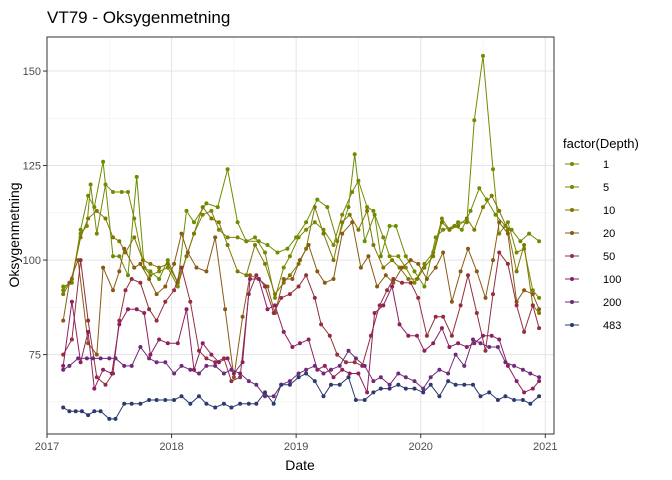 The height and width of the screenshot is (480, 672). What do you see at coordinates (545, 447) in the screenshot?
I see `x-tick-label: 2021` at bounding box center [545, 447].